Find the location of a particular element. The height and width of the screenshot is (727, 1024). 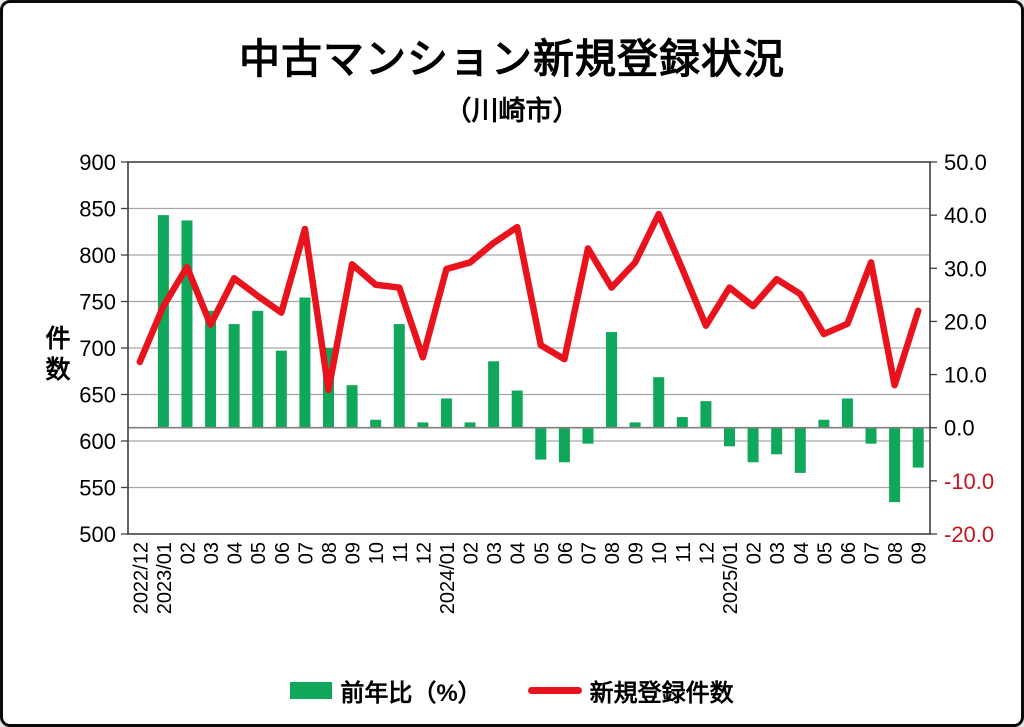

x-axis-tick-label: 2025/01 is located at coordinates (731, 578).